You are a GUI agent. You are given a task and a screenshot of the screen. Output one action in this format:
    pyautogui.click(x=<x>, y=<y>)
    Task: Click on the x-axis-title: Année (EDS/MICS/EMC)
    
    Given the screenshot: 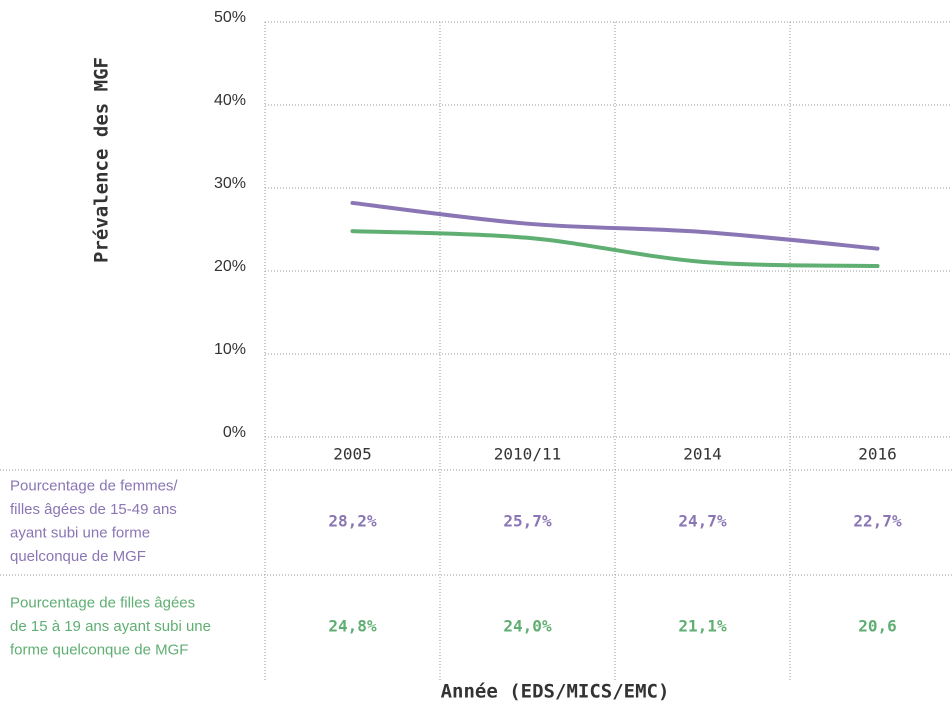 What is the action you would take?
    pyautogui.click(x=555, y=692)
    